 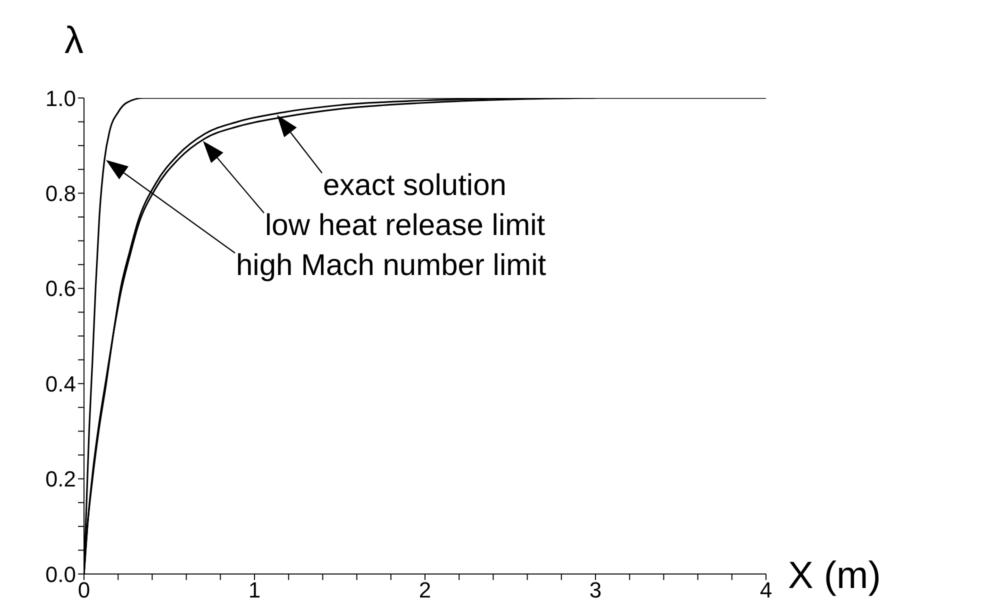 What do you see at coordinates (60, 574) in the screenshot?
I see `y-tick-label: 0.0` at bounding box center [60, 574].